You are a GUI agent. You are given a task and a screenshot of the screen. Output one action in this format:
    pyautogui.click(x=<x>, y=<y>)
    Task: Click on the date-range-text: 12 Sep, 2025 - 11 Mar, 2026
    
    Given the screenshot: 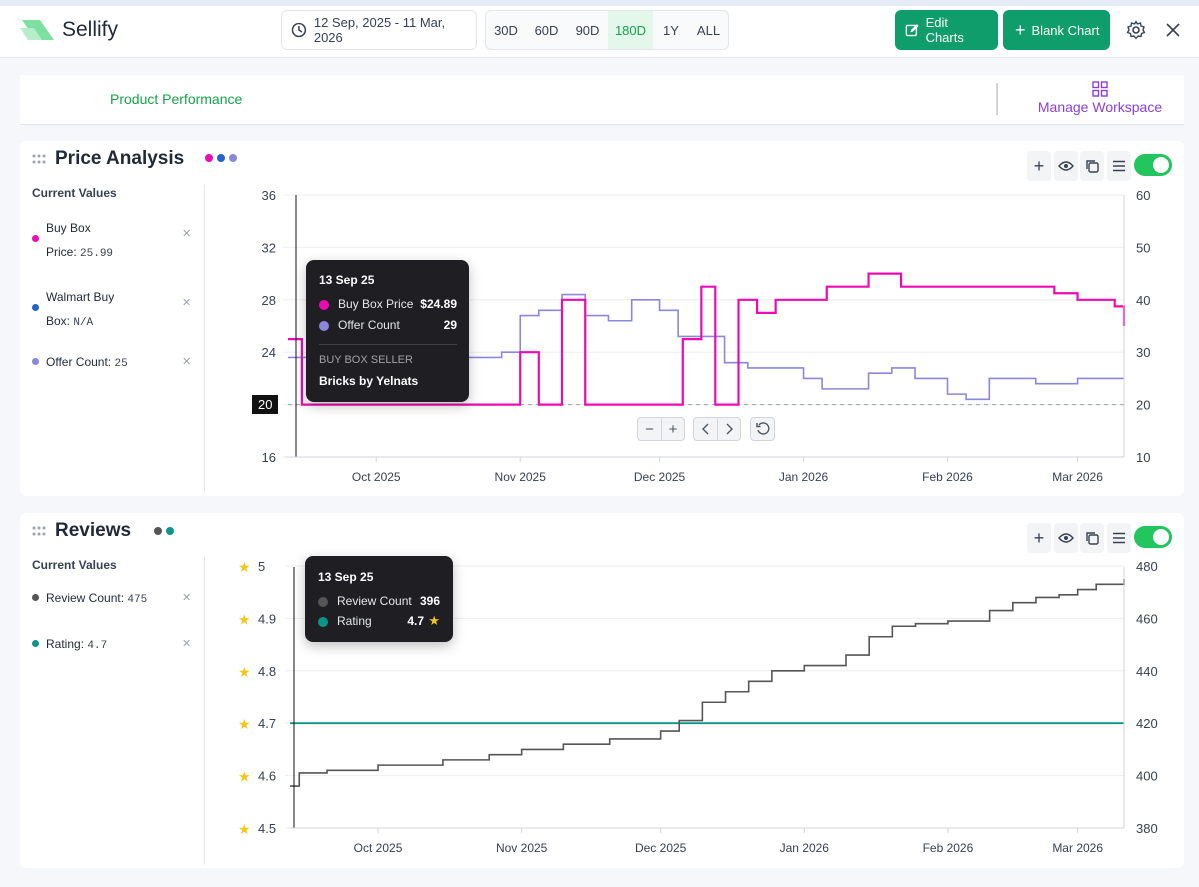 What is the action you would take?
    pyautogui.click(x=379, y=30)
    